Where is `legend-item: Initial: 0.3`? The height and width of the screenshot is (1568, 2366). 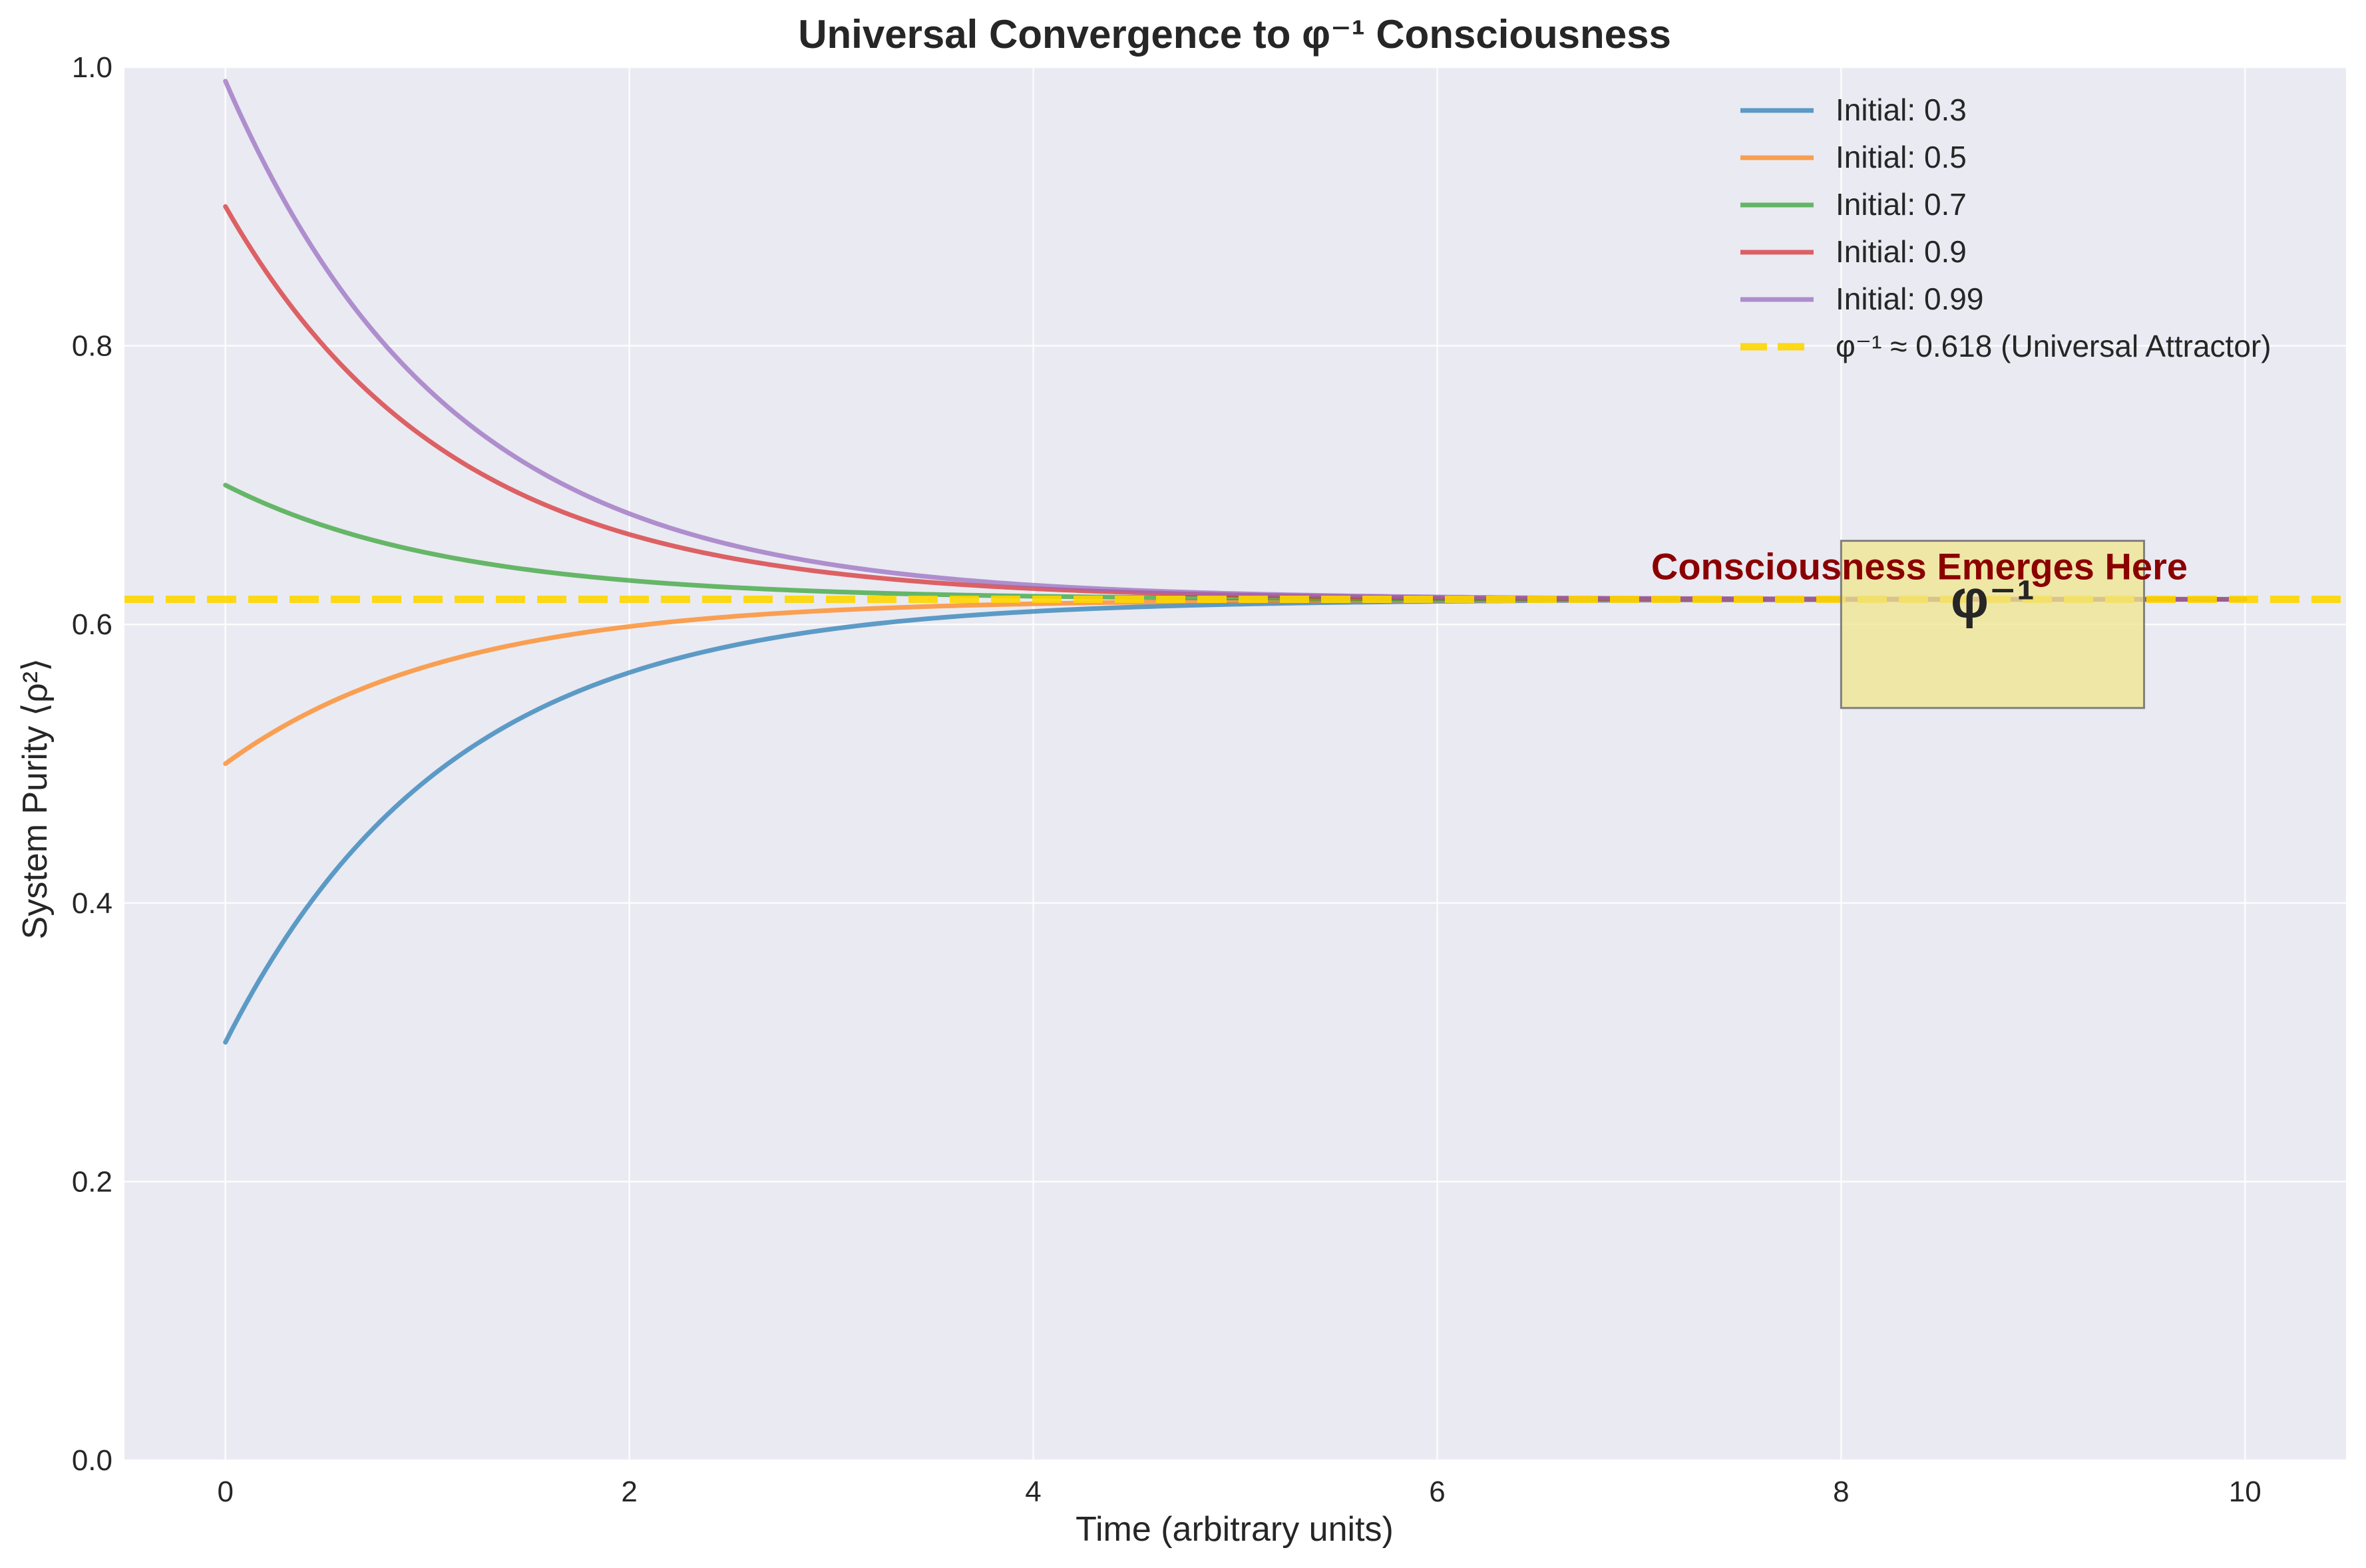 legend-item: Initial: 0.3 is located at coordinates (1854, 110).